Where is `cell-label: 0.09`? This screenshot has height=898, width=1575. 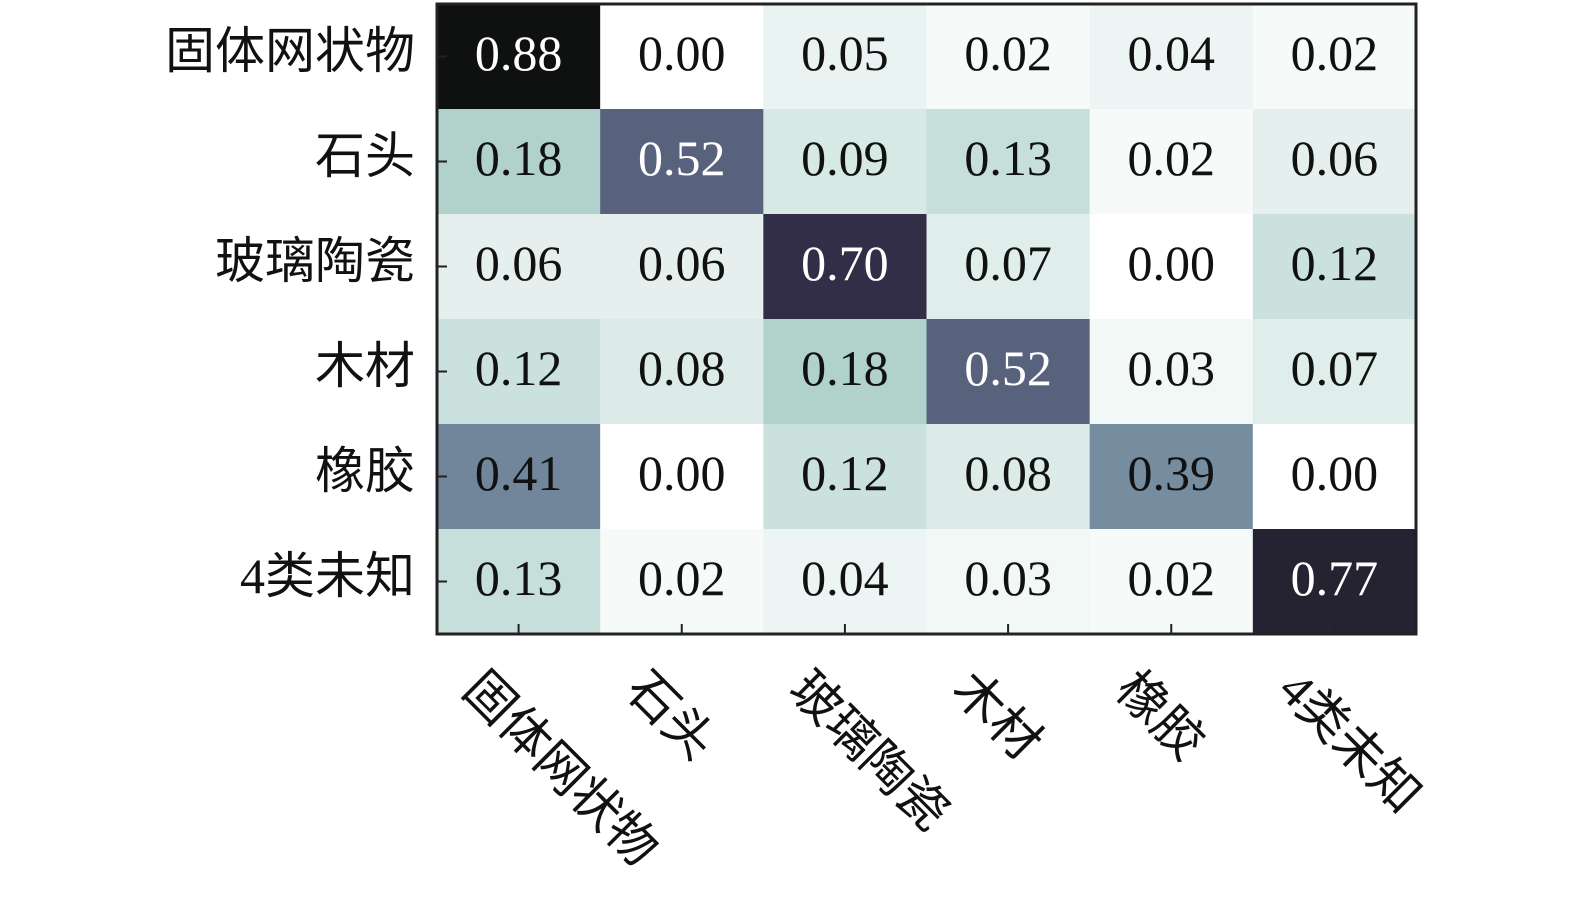 cell-label: 0.09 is located at coordinates (845, 158).